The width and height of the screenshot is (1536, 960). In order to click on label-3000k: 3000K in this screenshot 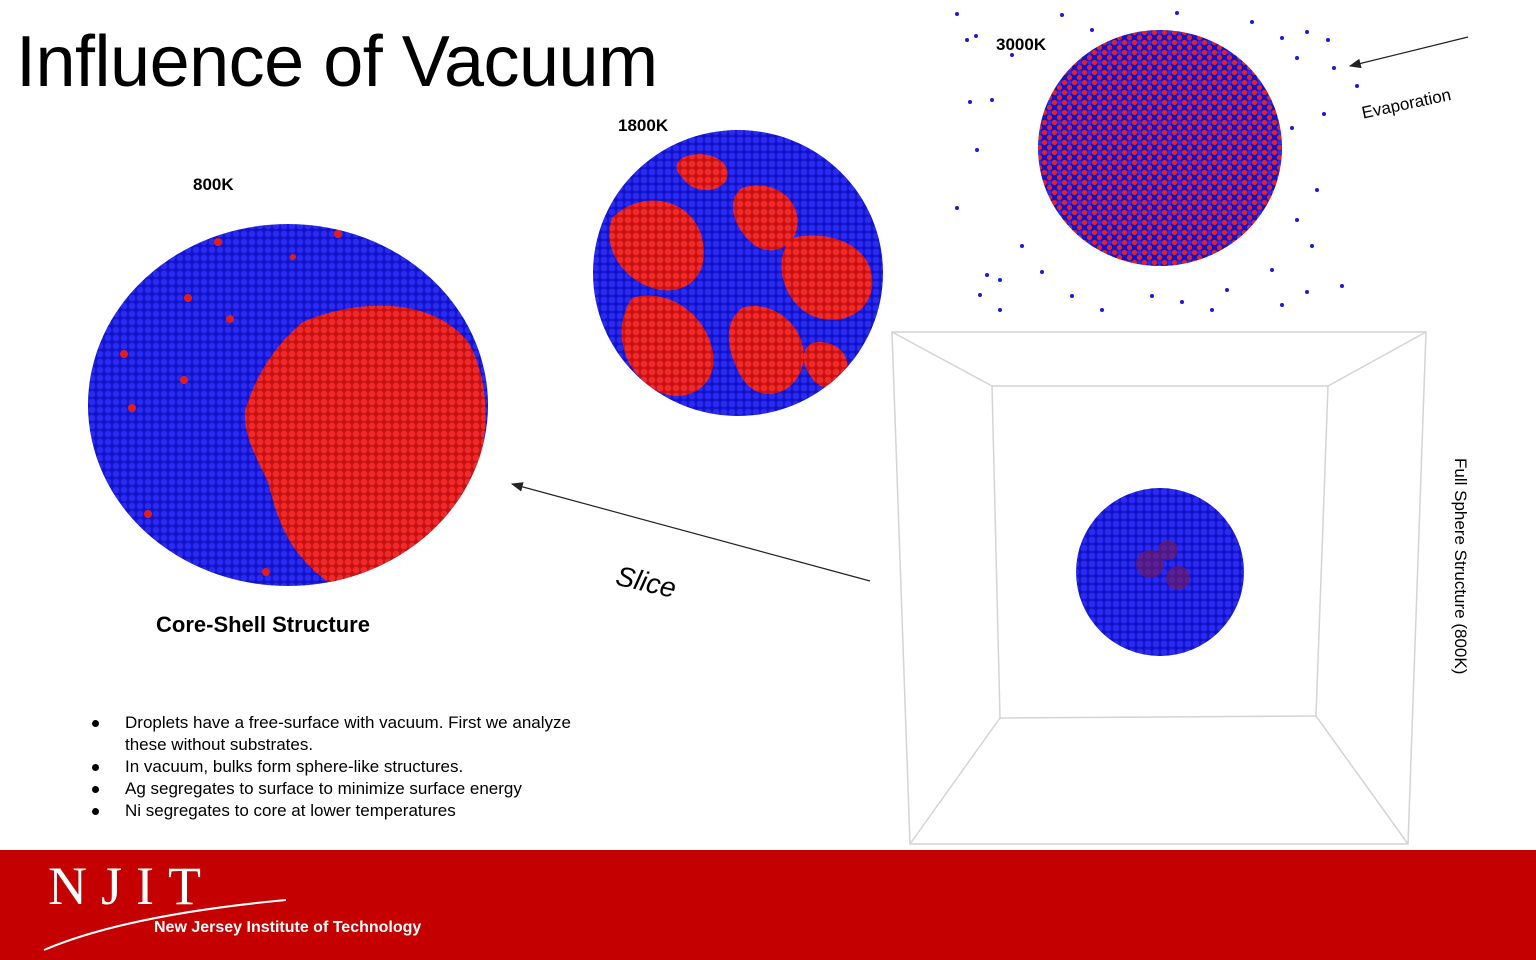, I will do `click(1021, 44)`.